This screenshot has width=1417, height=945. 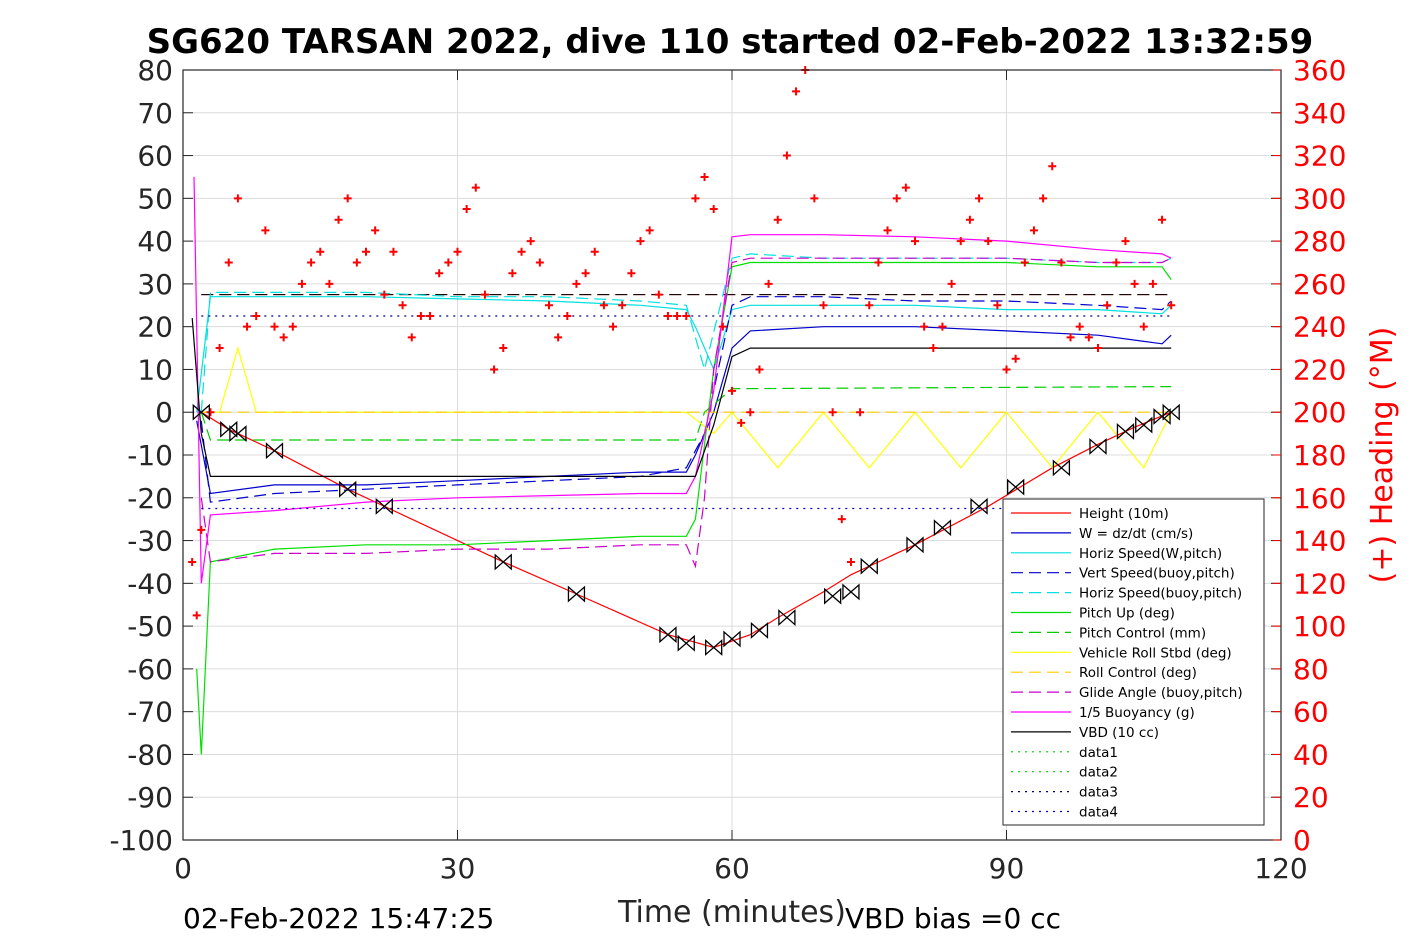 I want to click on left-tick-label: 40, so click(x=155, y=241).